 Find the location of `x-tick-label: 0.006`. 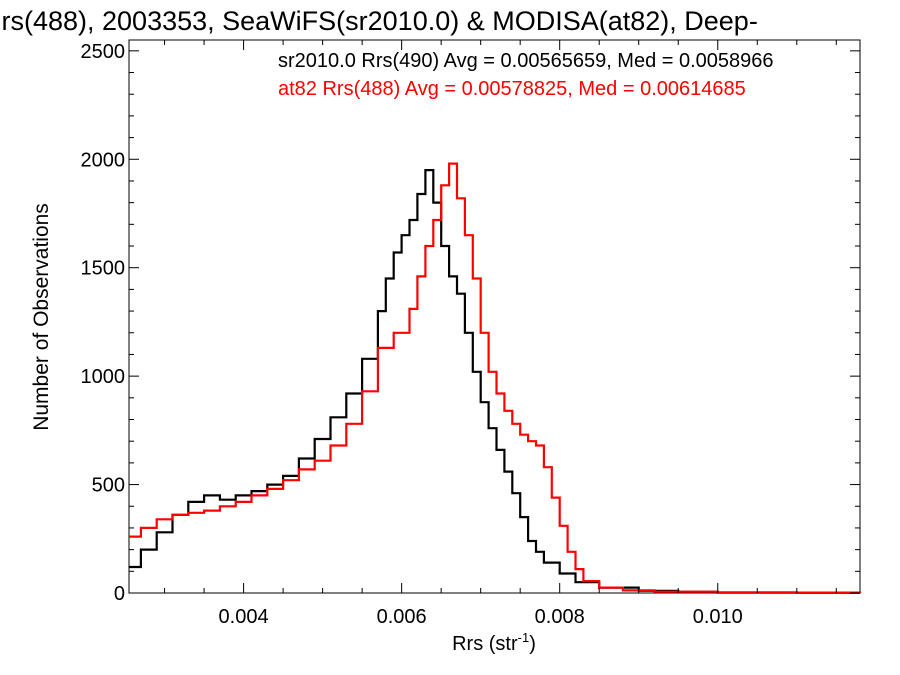

x-tick-label: 0.006 is located at coordinates (402, 617).